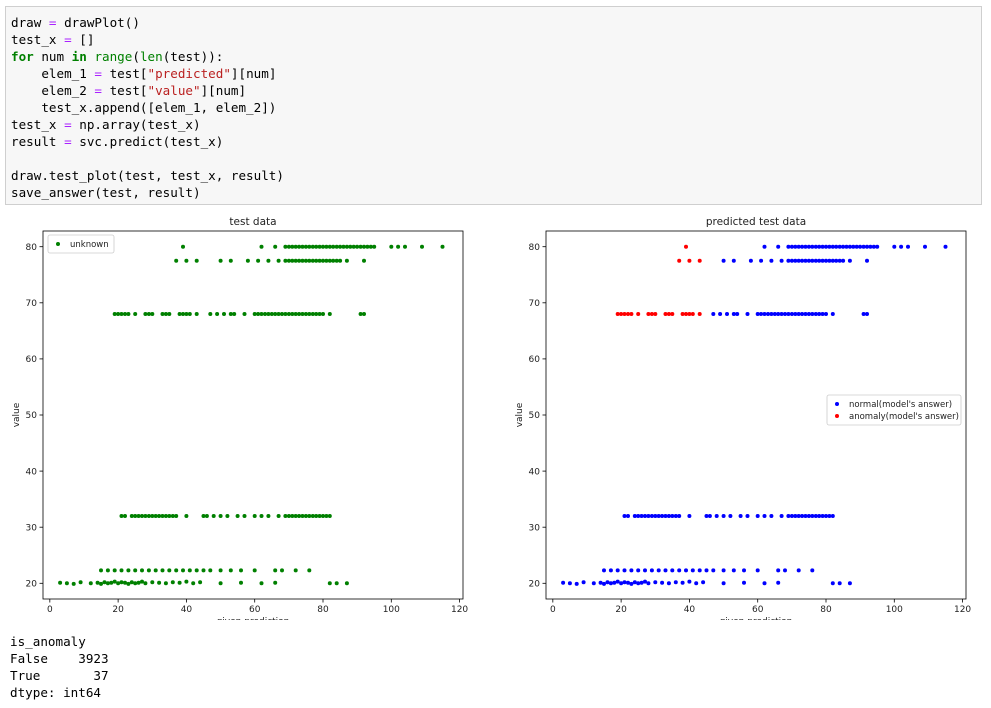 This screenshot has width=991, height=708. What do you see at coordinates (30, 22) in the screenshot?
I see `code-token: draw` at bounding box center [30, 22].